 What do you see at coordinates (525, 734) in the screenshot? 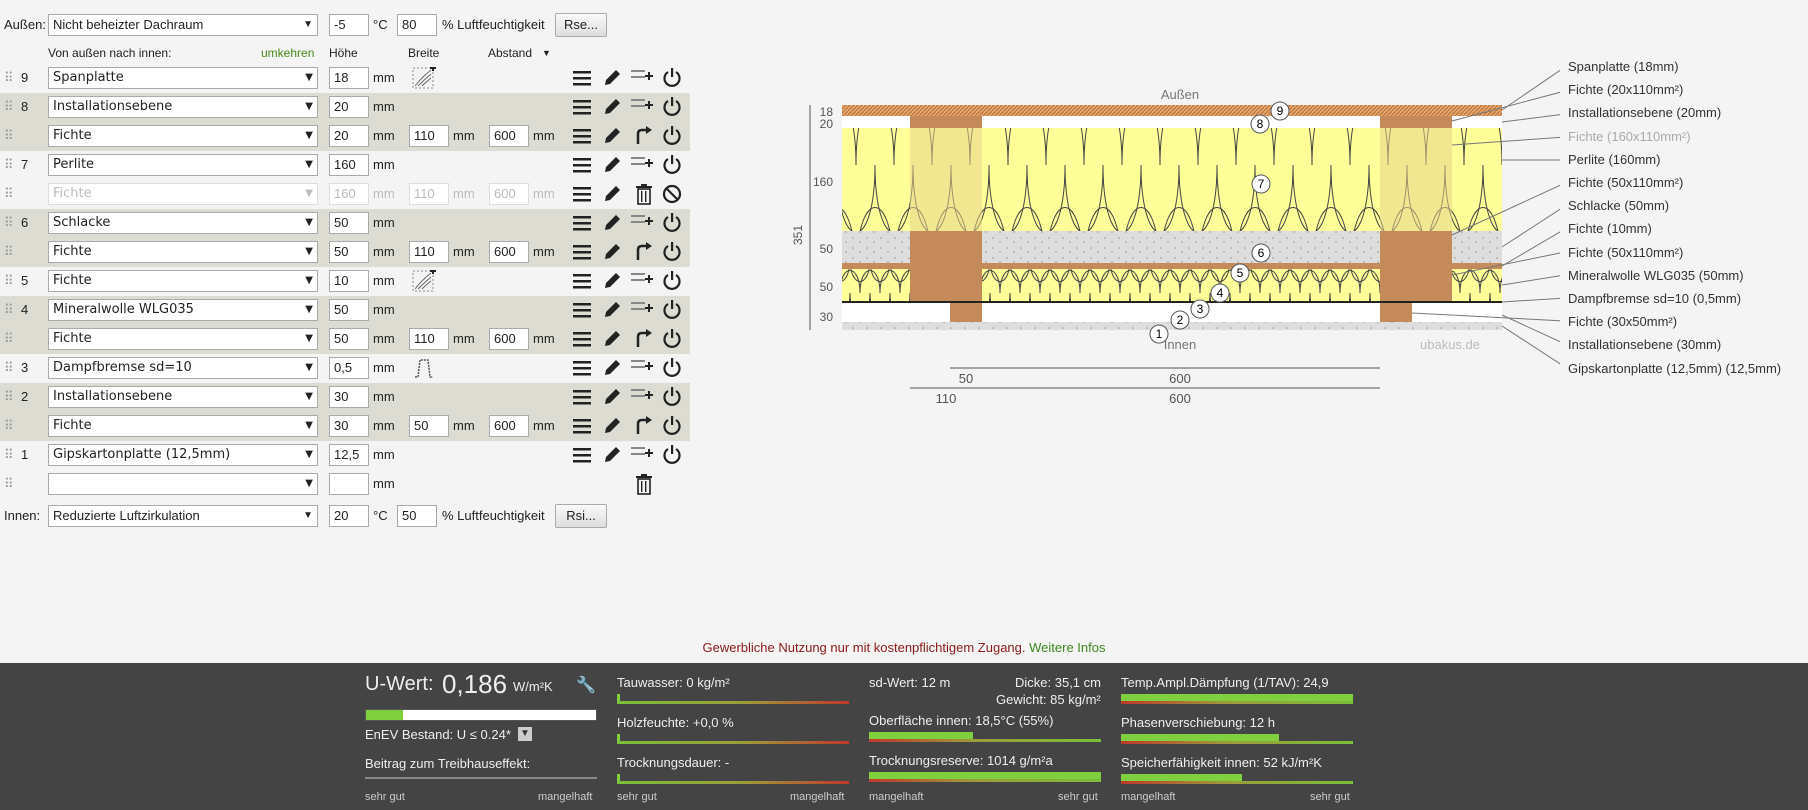
I see `enev-dropdown-icon: ▼` at bounding box center [525, 734].